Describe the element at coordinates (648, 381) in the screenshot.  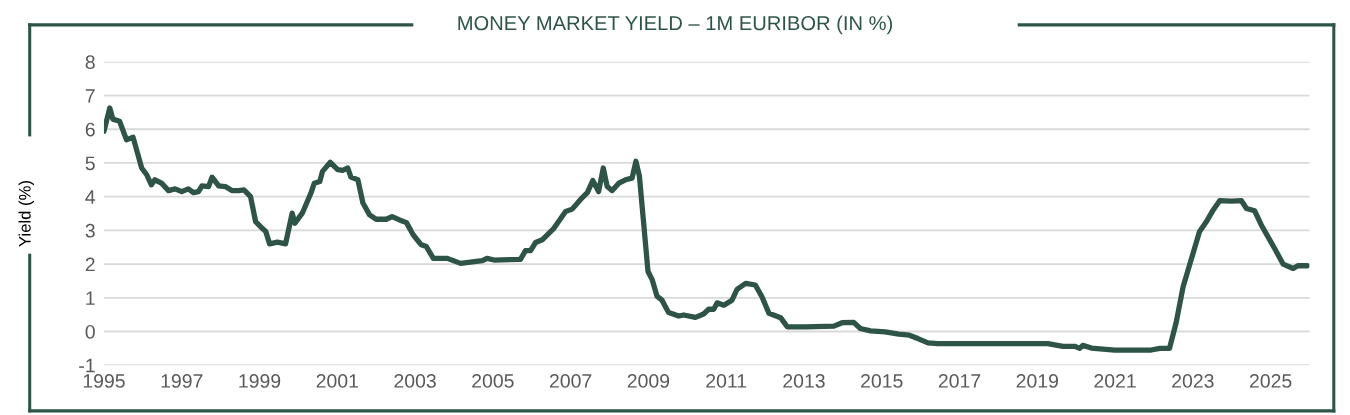
I see `x-tick-label: 2009` at that location.